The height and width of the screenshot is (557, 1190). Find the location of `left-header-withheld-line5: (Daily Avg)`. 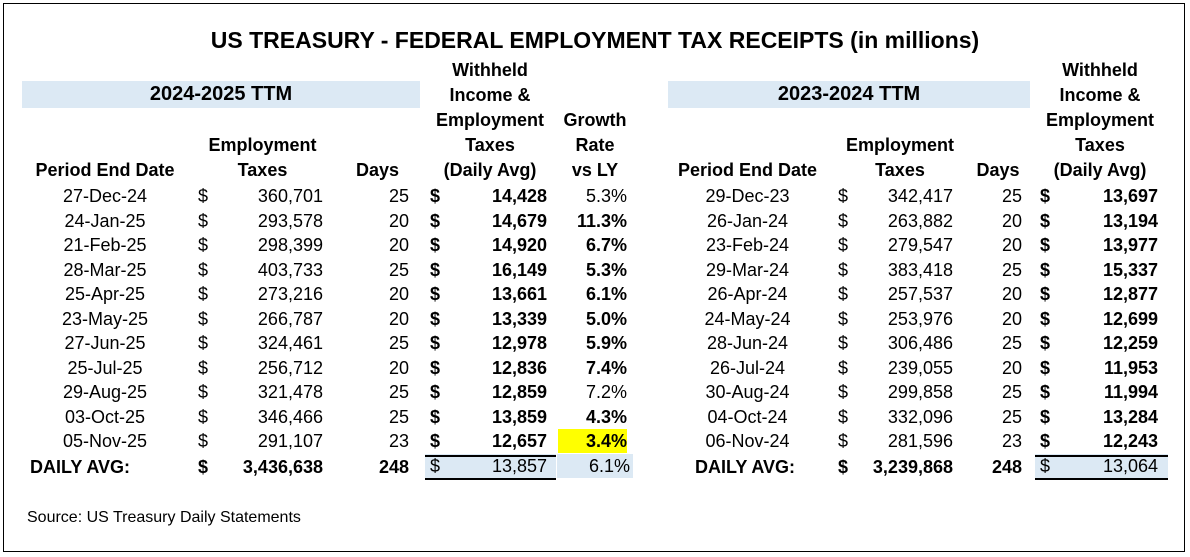

left-header-withheld-line5: (Daily Avg) is located at coordinates (490, 170).